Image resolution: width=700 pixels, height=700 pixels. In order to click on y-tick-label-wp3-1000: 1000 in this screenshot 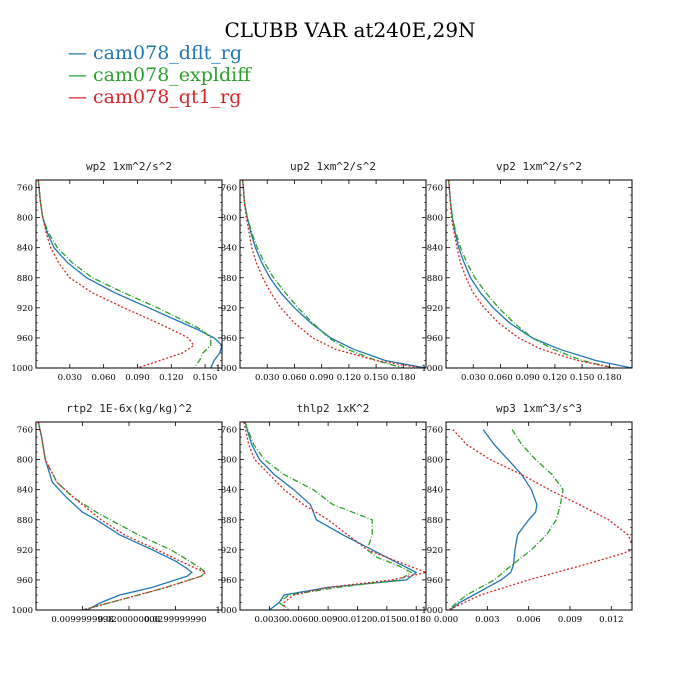, I will do `click(432, 611)`.